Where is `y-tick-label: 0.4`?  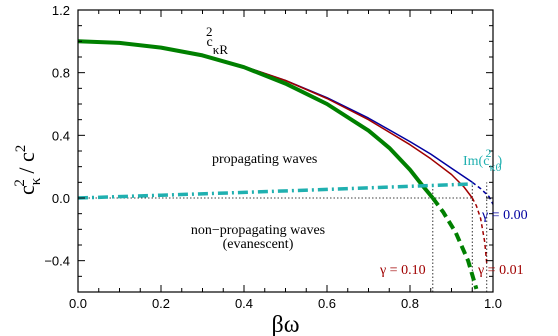
y-tick-label: 0.4 is located at coordinates (61, 135).